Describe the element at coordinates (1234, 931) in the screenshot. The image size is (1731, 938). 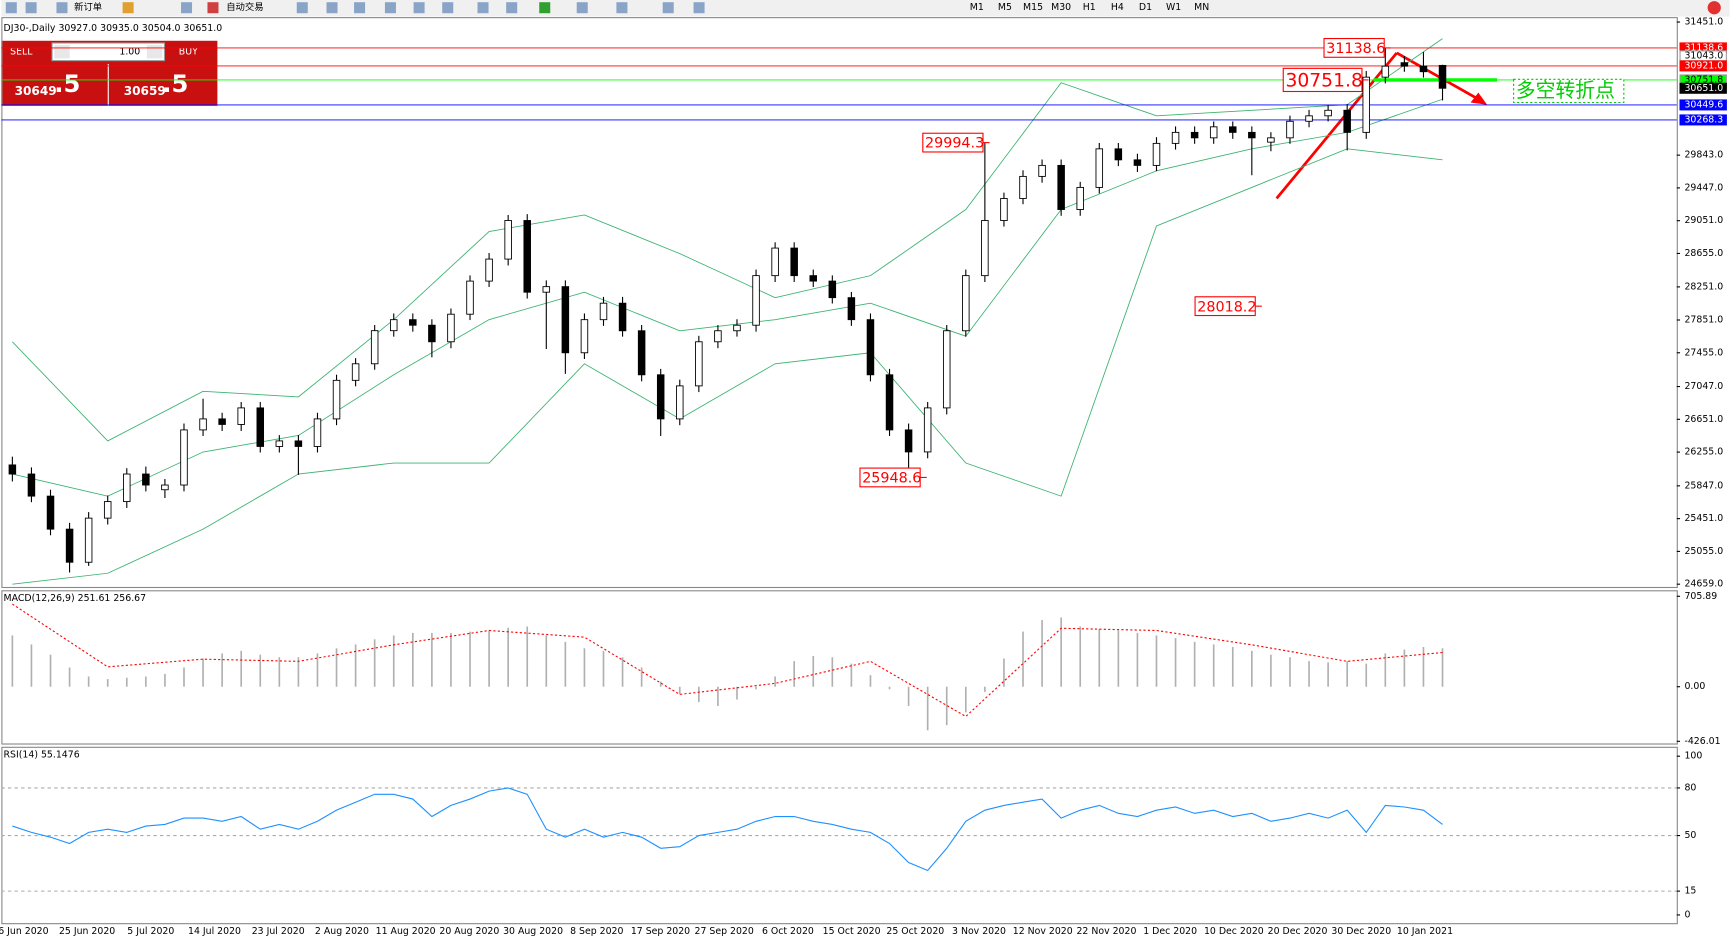
I see `x-tick-label: 10 Dec 2020` at that location.